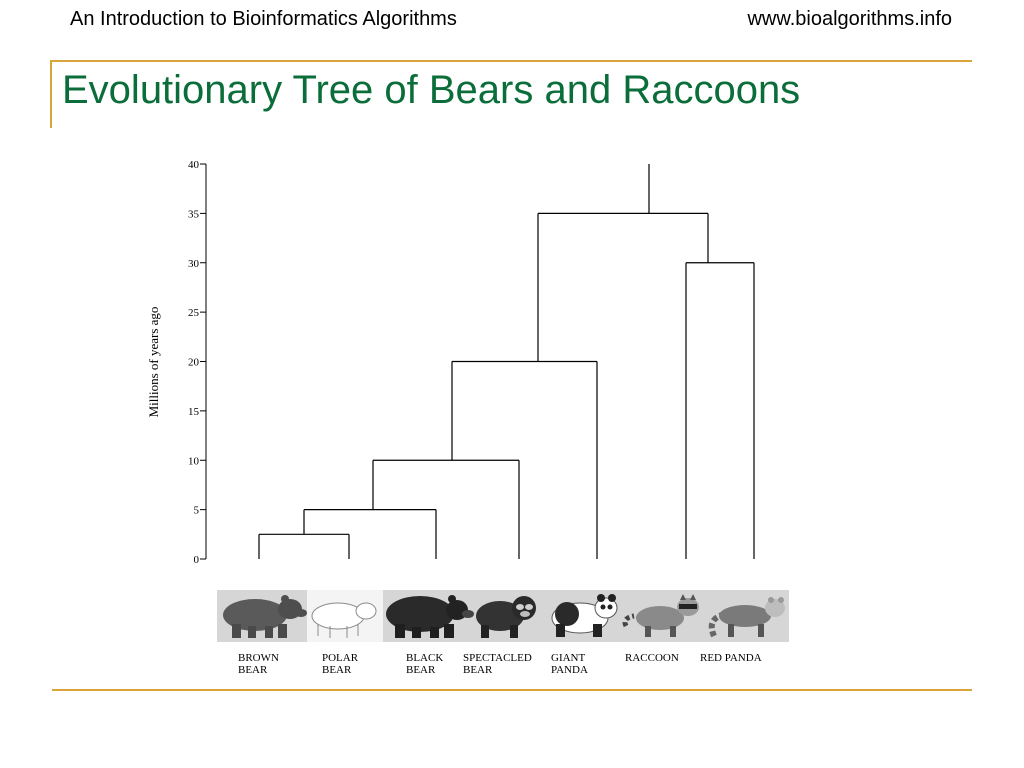 The image size is (1024, 768). I want to click on y-axis-tick-label: 30, so click(194, 264).